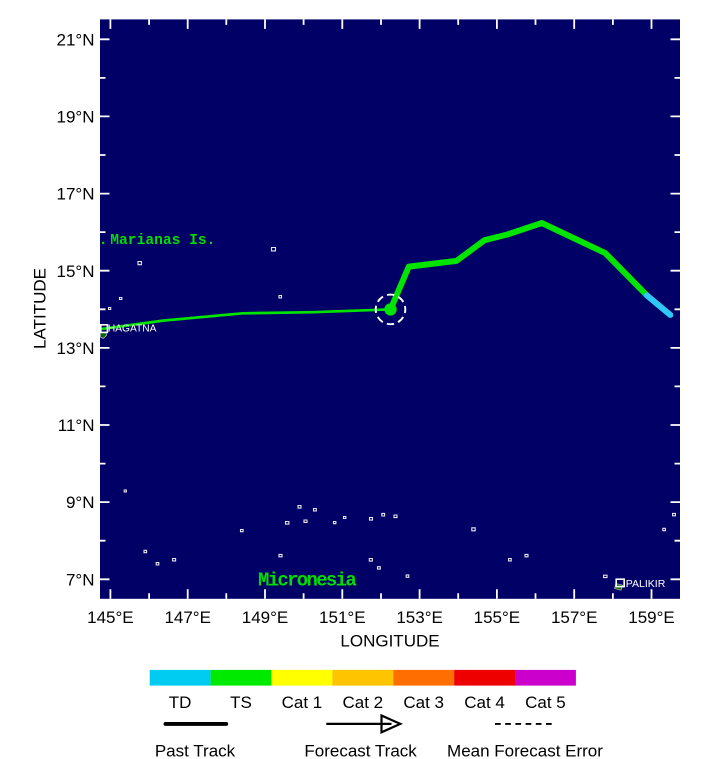  I want to click on svg-text: Cat 5, so click(545, 702).